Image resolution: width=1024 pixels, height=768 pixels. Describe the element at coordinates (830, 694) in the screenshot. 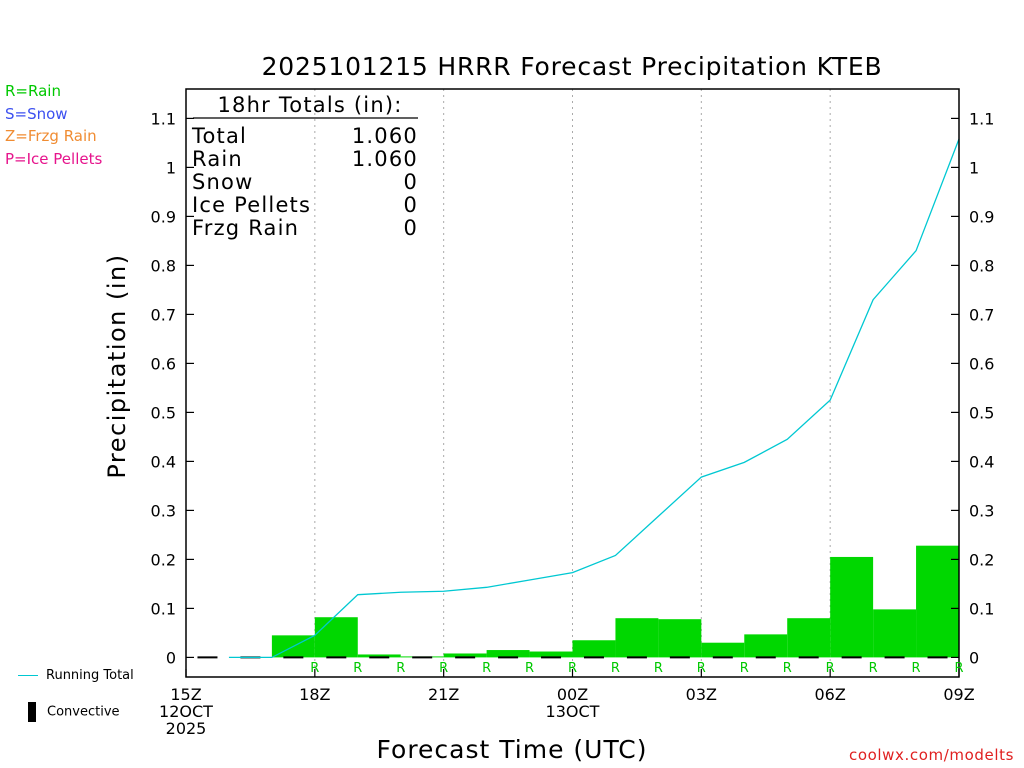

I see `x-tick-label: 06Z` at that location.